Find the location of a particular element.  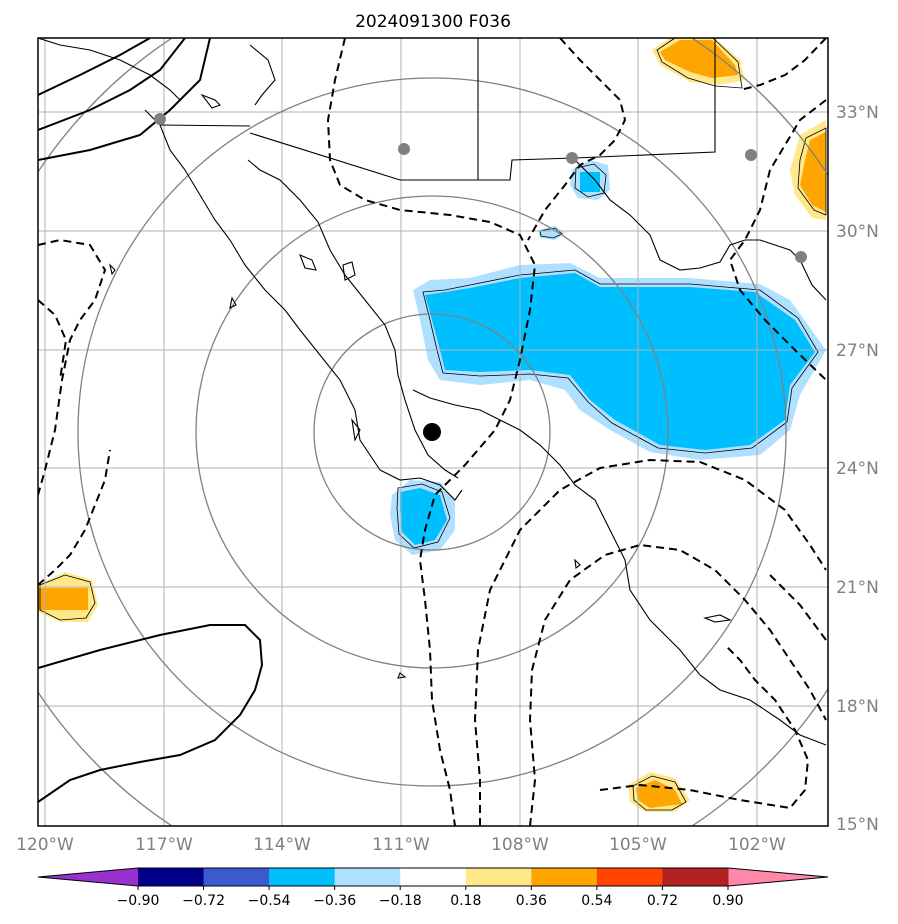

lat-label: 27°N is located at coordinates (857, 351).